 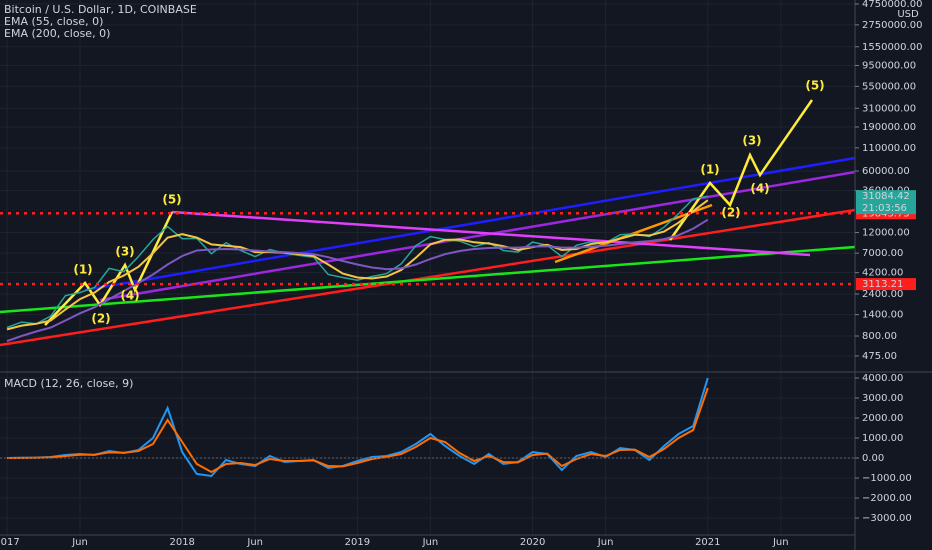 What do you see at coordinates (882, 438) in the screenshot?
I see `y-tick-label: 1000.00` at bounding box center [882, 438].